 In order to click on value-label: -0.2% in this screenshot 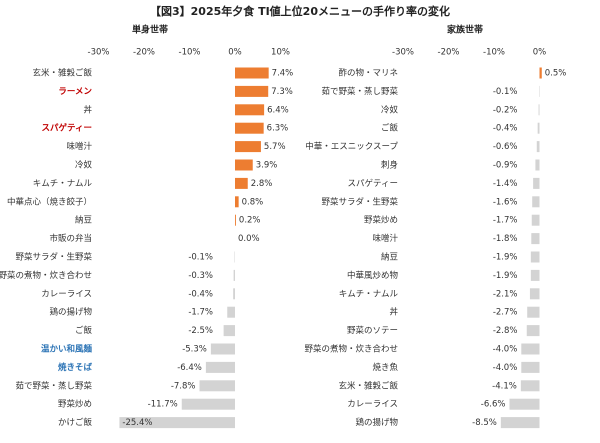, I will do `click(505, 110)`.